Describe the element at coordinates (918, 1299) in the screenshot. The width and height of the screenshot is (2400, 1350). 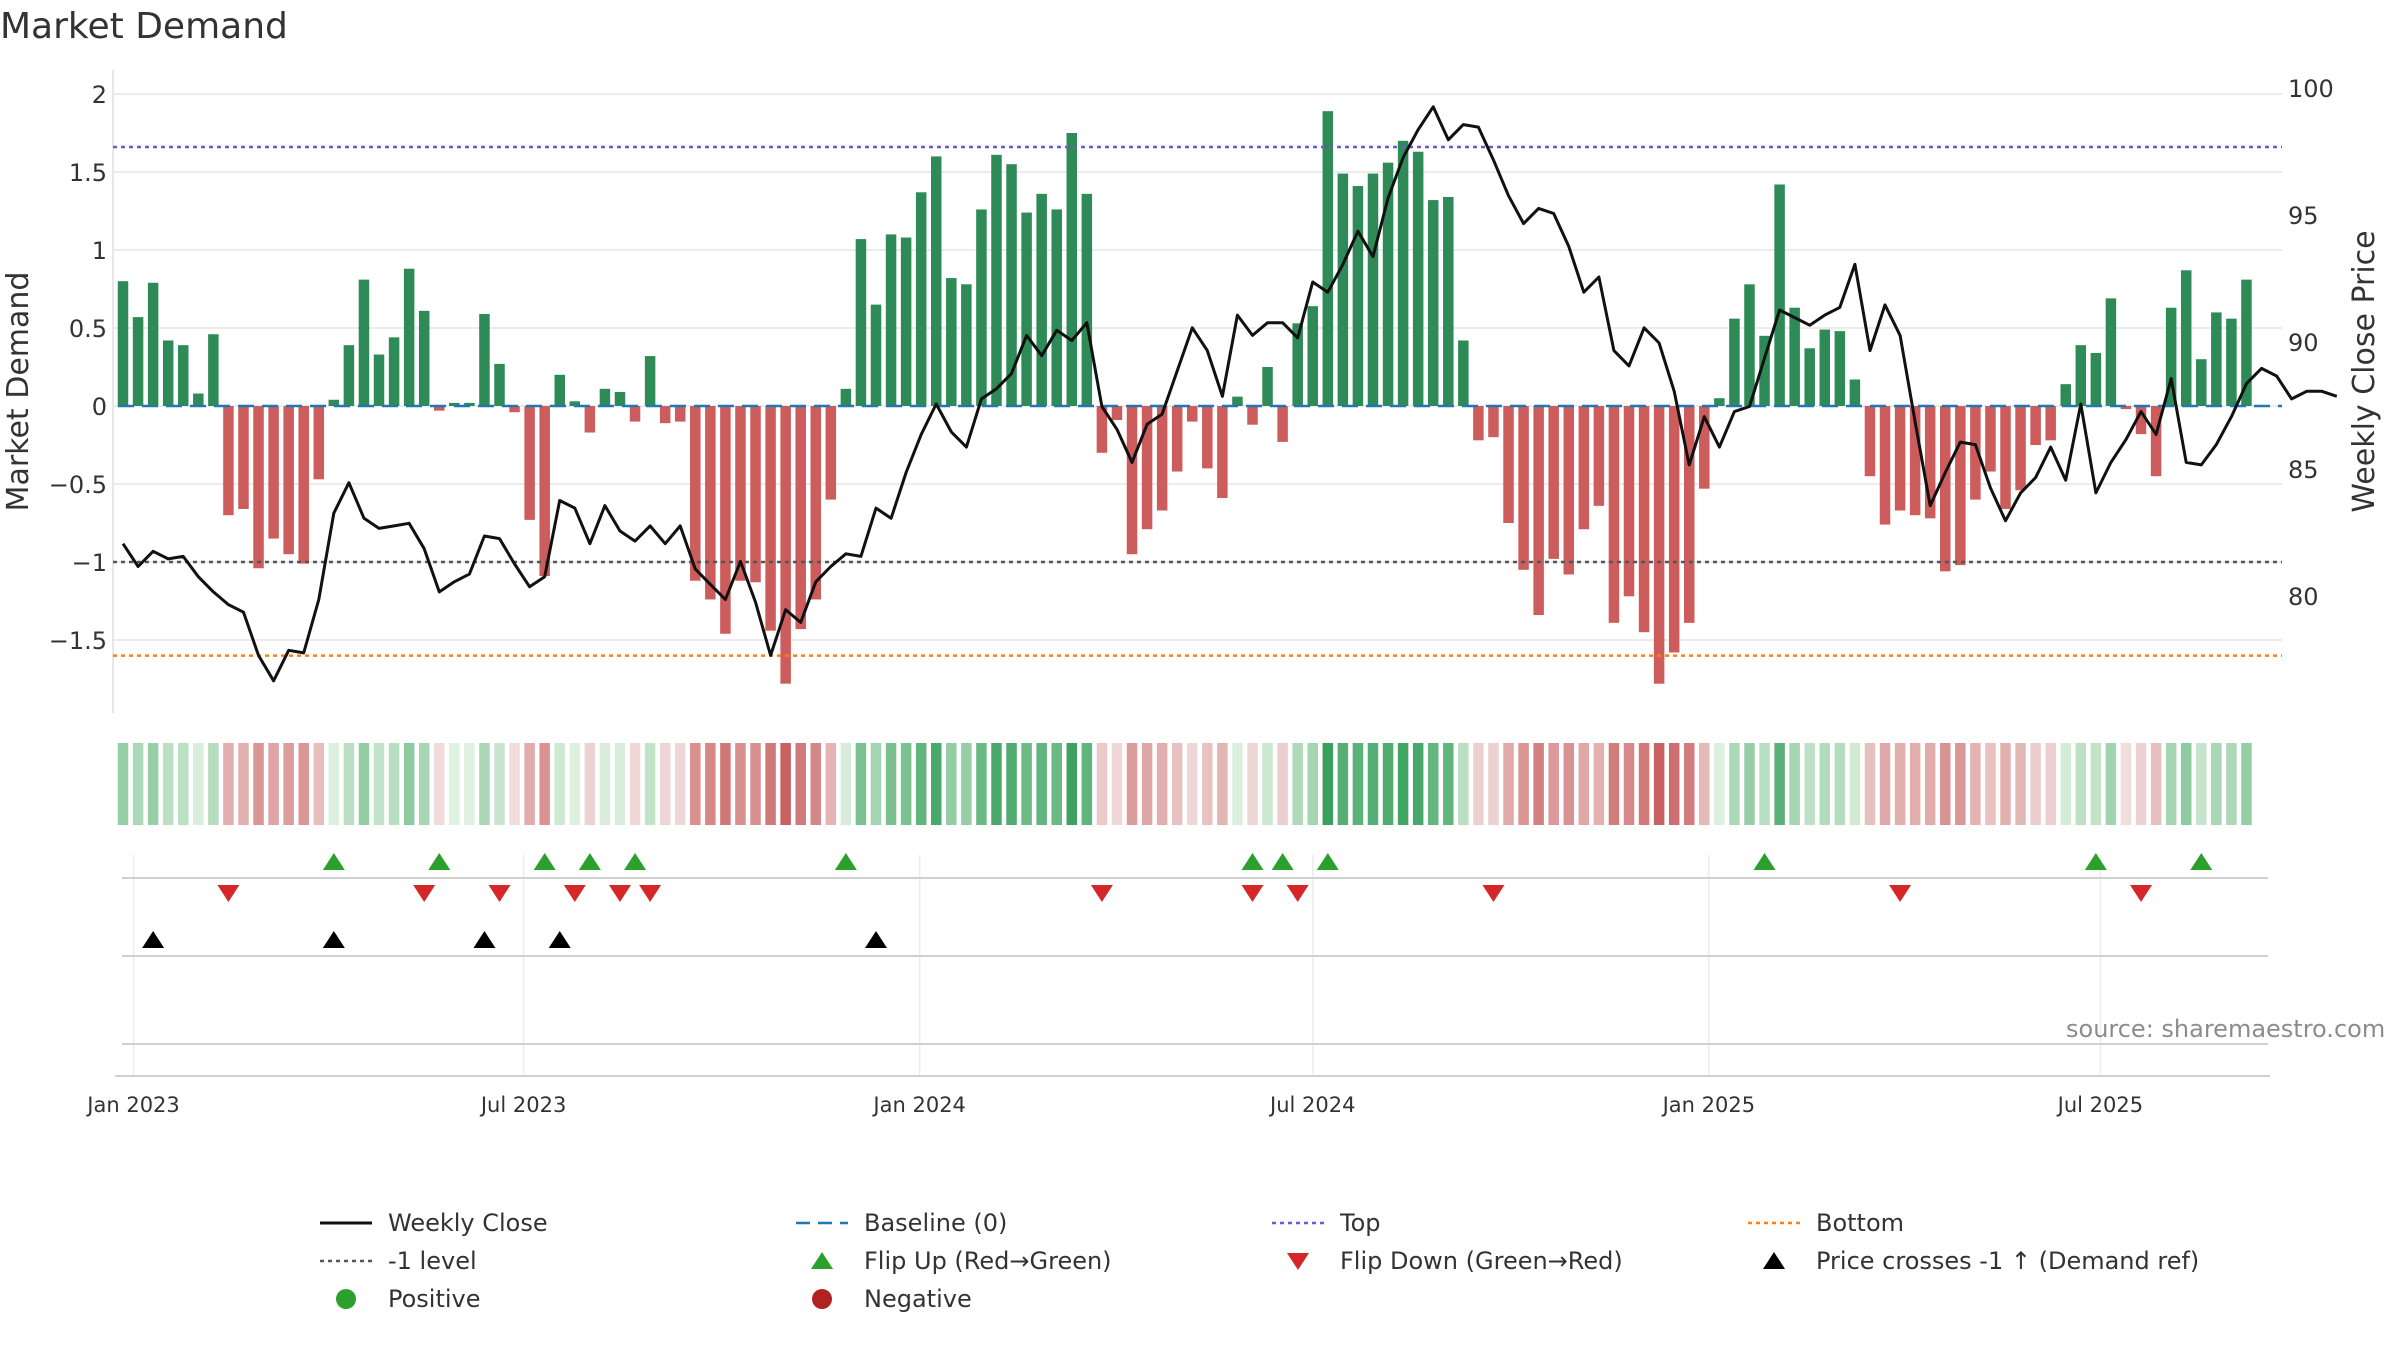
I see `legend-label: Negative` at that location.